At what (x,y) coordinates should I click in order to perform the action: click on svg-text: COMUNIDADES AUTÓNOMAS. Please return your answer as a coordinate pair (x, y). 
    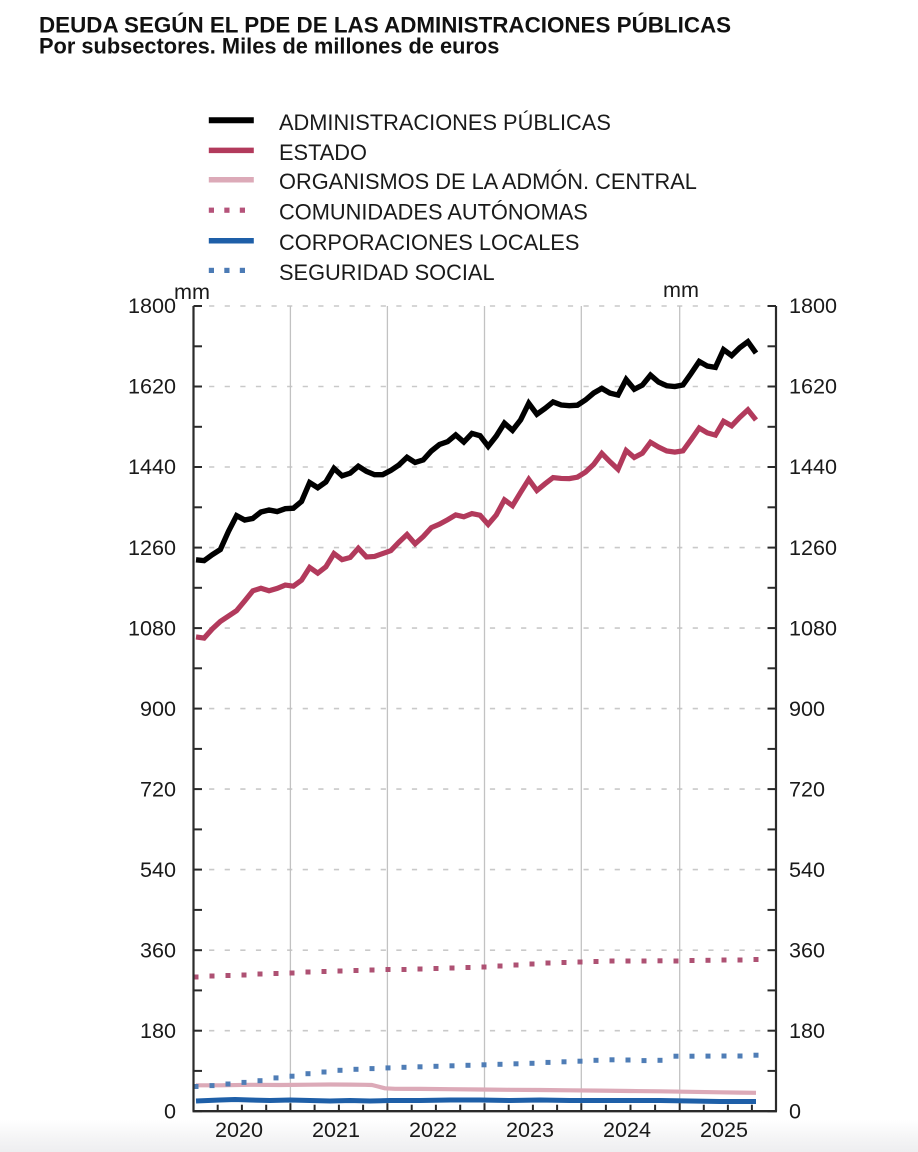
    Looking at the image, I should click on (433, 212).